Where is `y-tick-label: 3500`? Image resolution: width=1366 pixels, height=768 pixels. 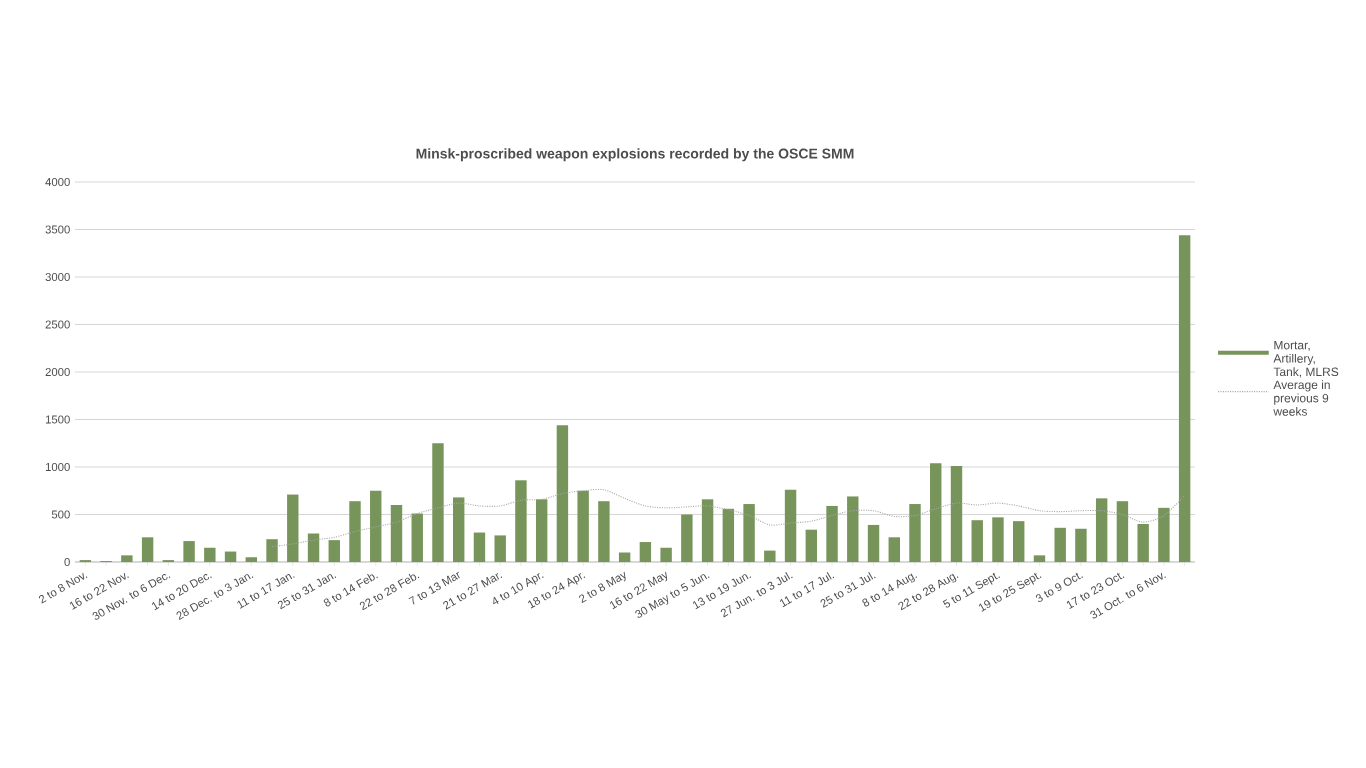
y-tick-label: 3500 is located at coordinates (57, 229).